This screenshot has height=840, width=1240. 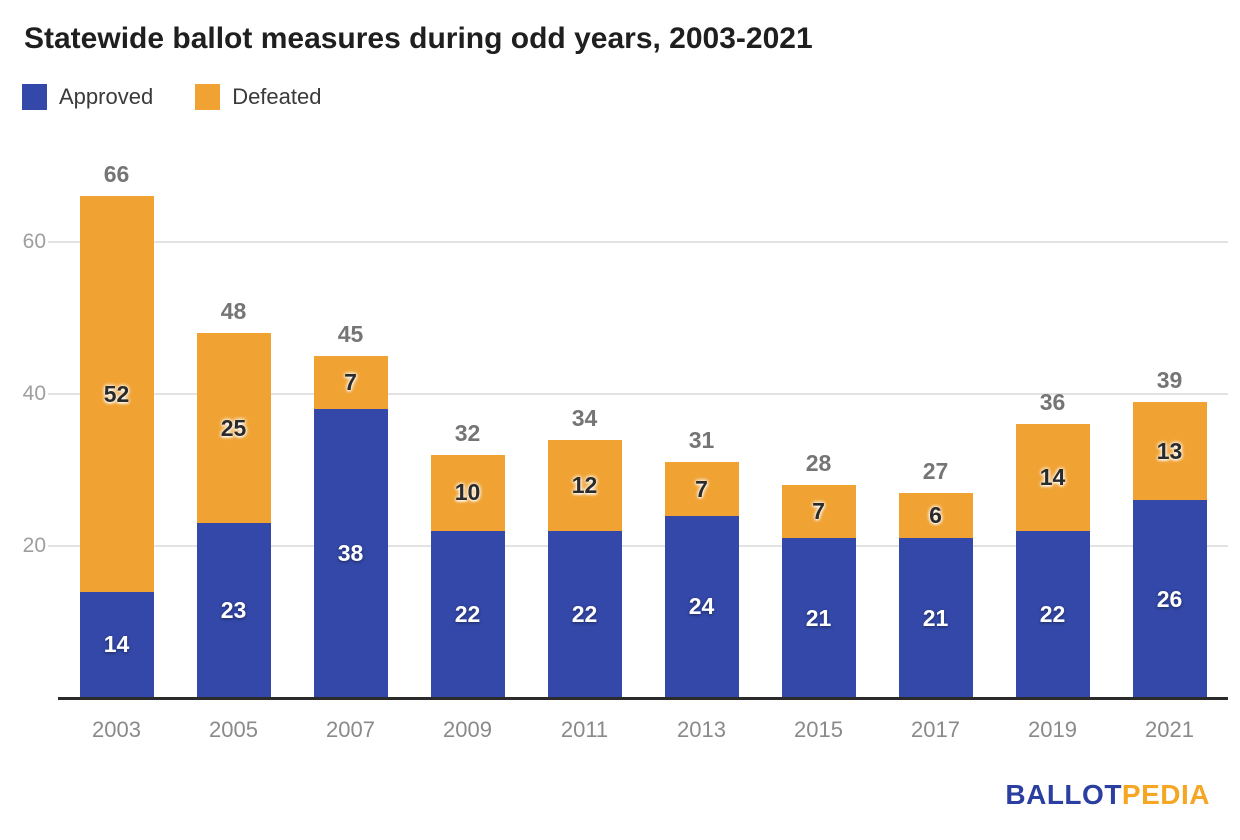 What do you see at coordinates (1169, 729) in the screenshot?
I see `x-axis-label-2021: 2021` at bounding box center [1169, 729].